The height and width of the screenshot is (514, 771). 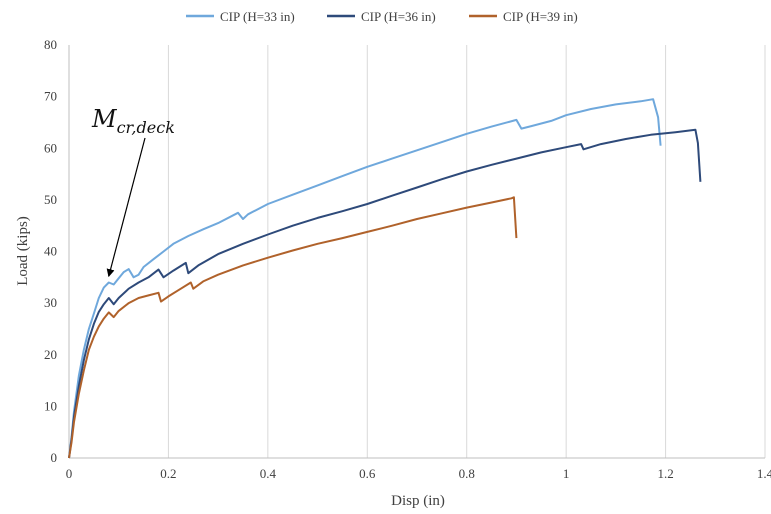 What do you see at coordinates (398, 16) in the screenshot?
I see `legend-label-2: CIP (H=36 in)` at bounding box center [398, 16].